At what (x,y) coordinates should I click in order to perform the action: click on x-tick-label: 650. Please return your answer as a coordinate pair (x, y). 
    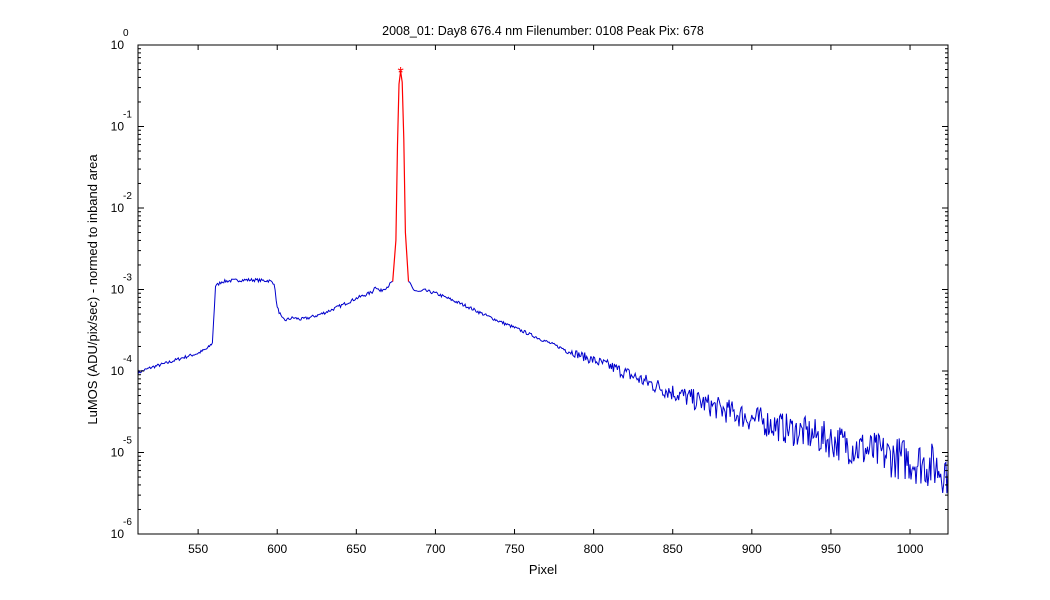
    Looking at the image, I should click on (356, 549).